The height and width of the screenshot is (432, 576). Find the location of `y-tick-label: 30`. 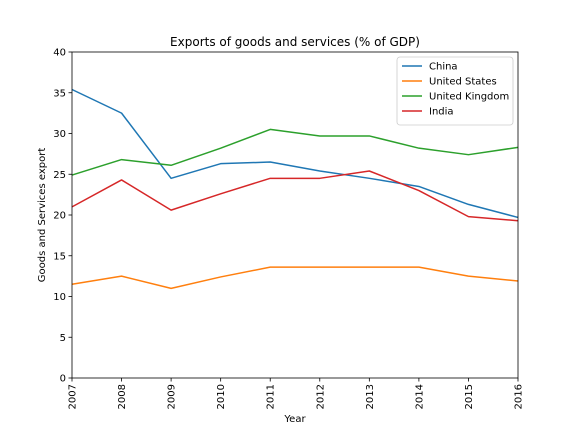

y-tick-label: 30 is located at coordinates (59, 134).